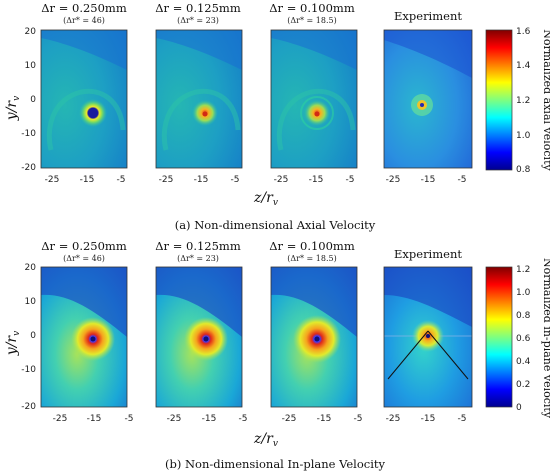  Describe the element at coordinates (199, 323) in the screenshot. I see `panel-inplane-2: Δr = 0.125mm (Δr* = 23)` at that location.